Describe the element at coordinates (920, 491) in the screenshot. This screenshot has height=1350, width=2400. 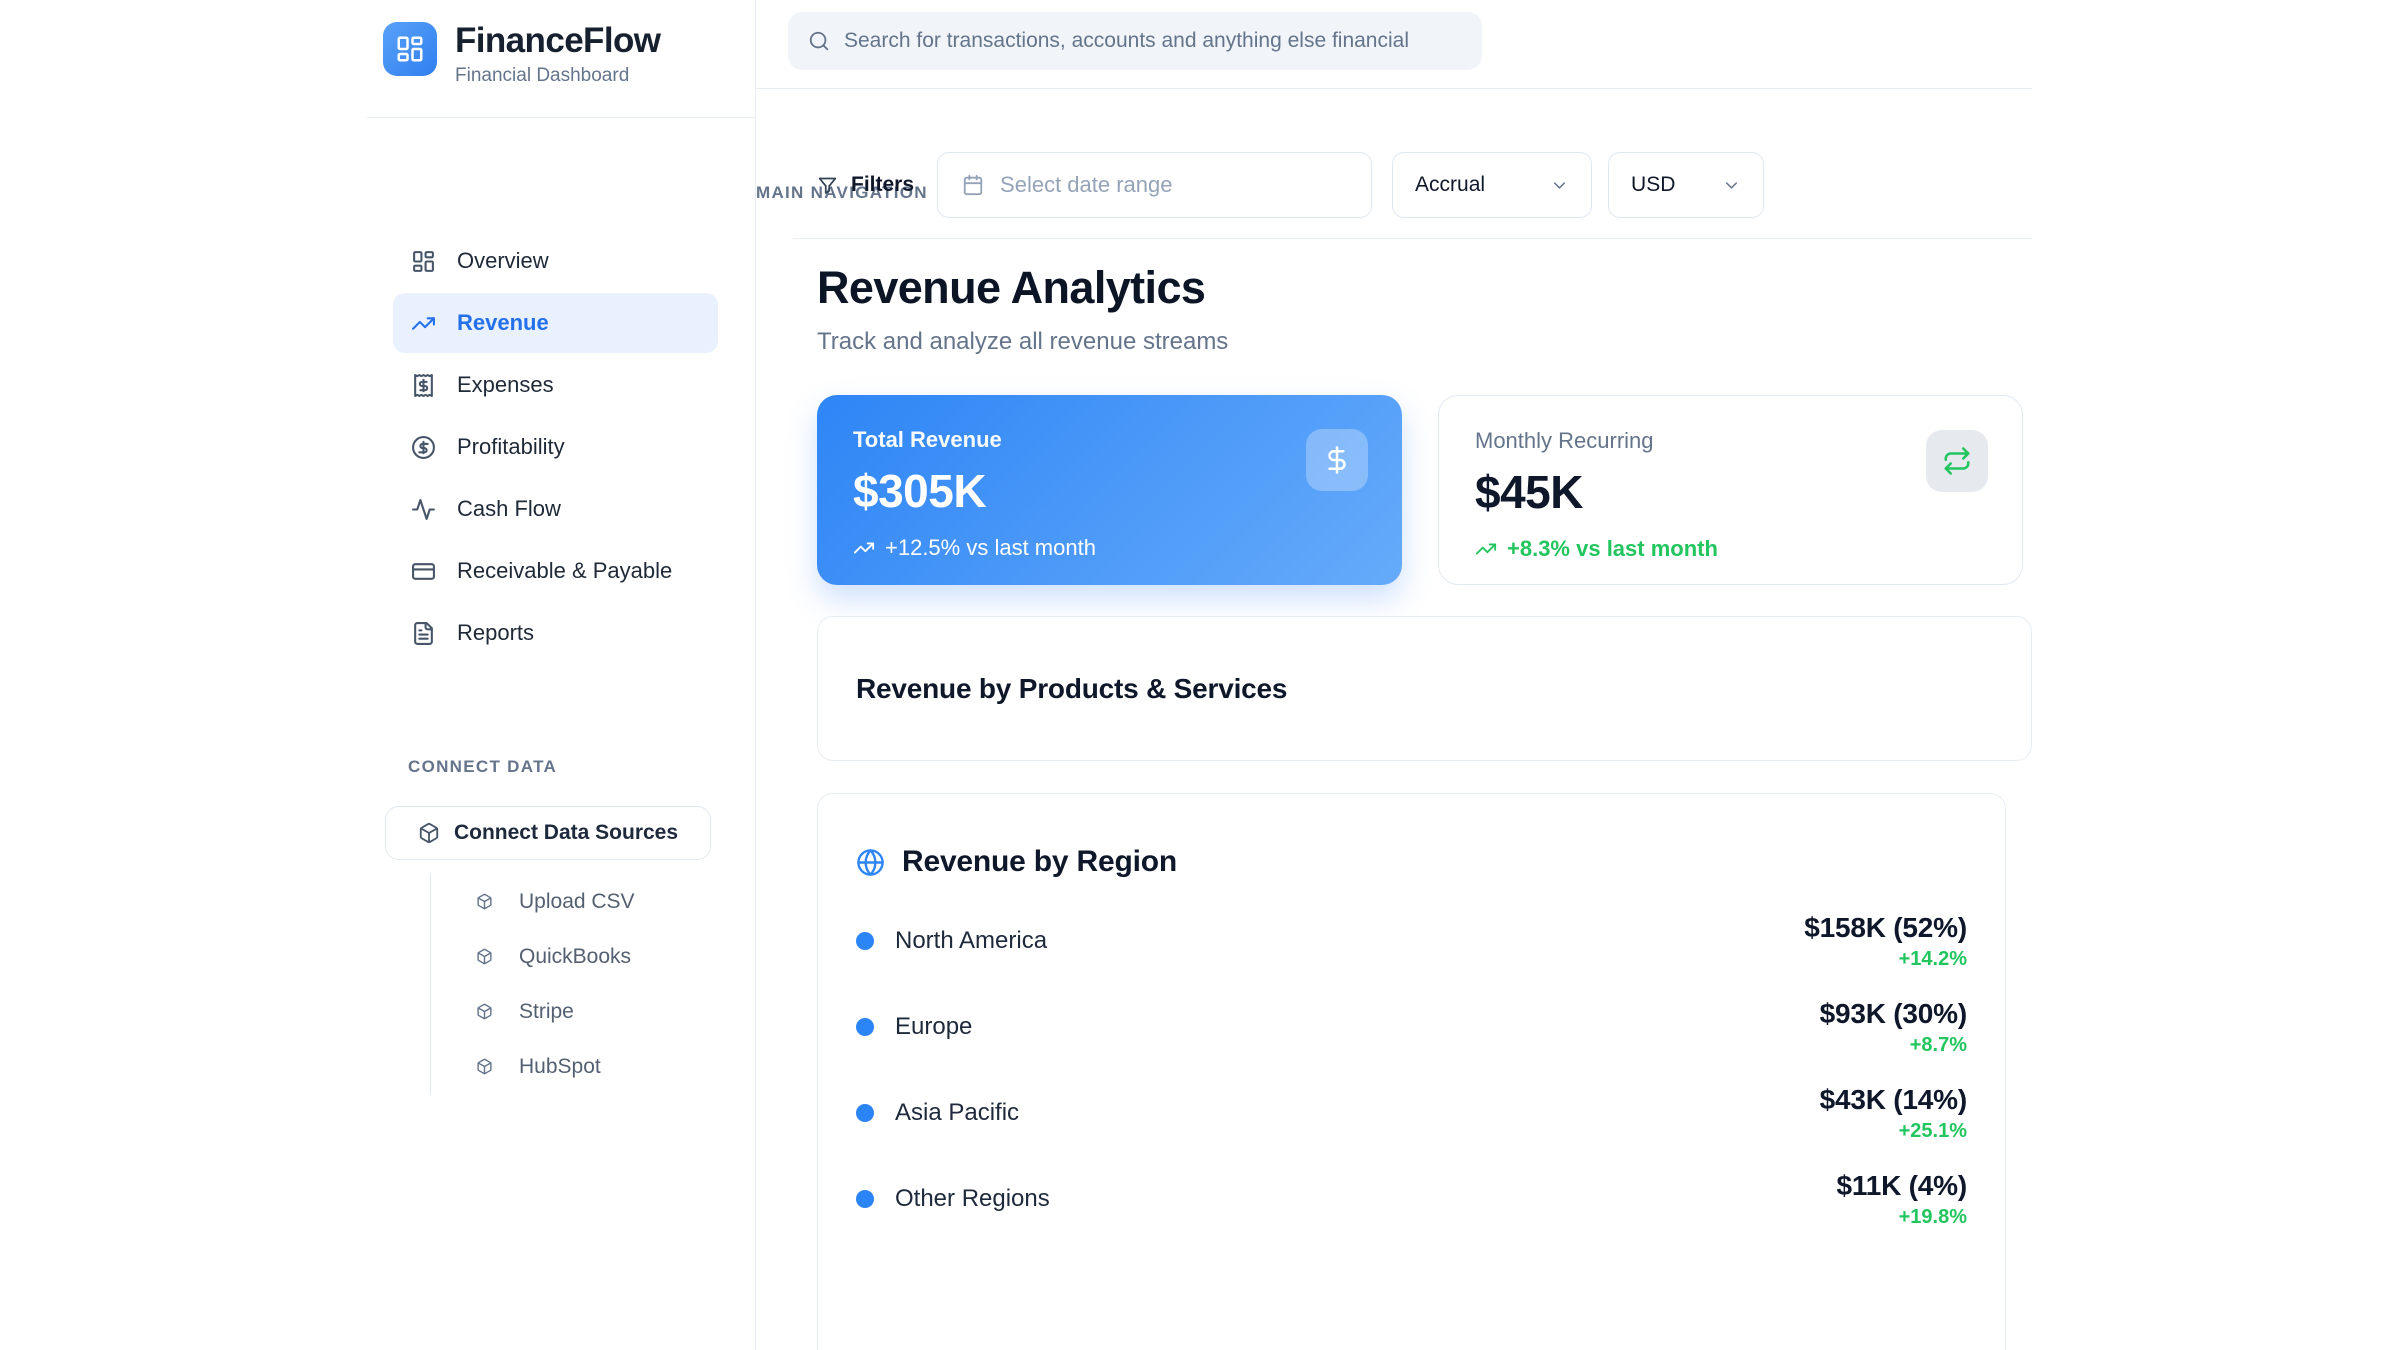
I see `stat-value: $305K` at that location.